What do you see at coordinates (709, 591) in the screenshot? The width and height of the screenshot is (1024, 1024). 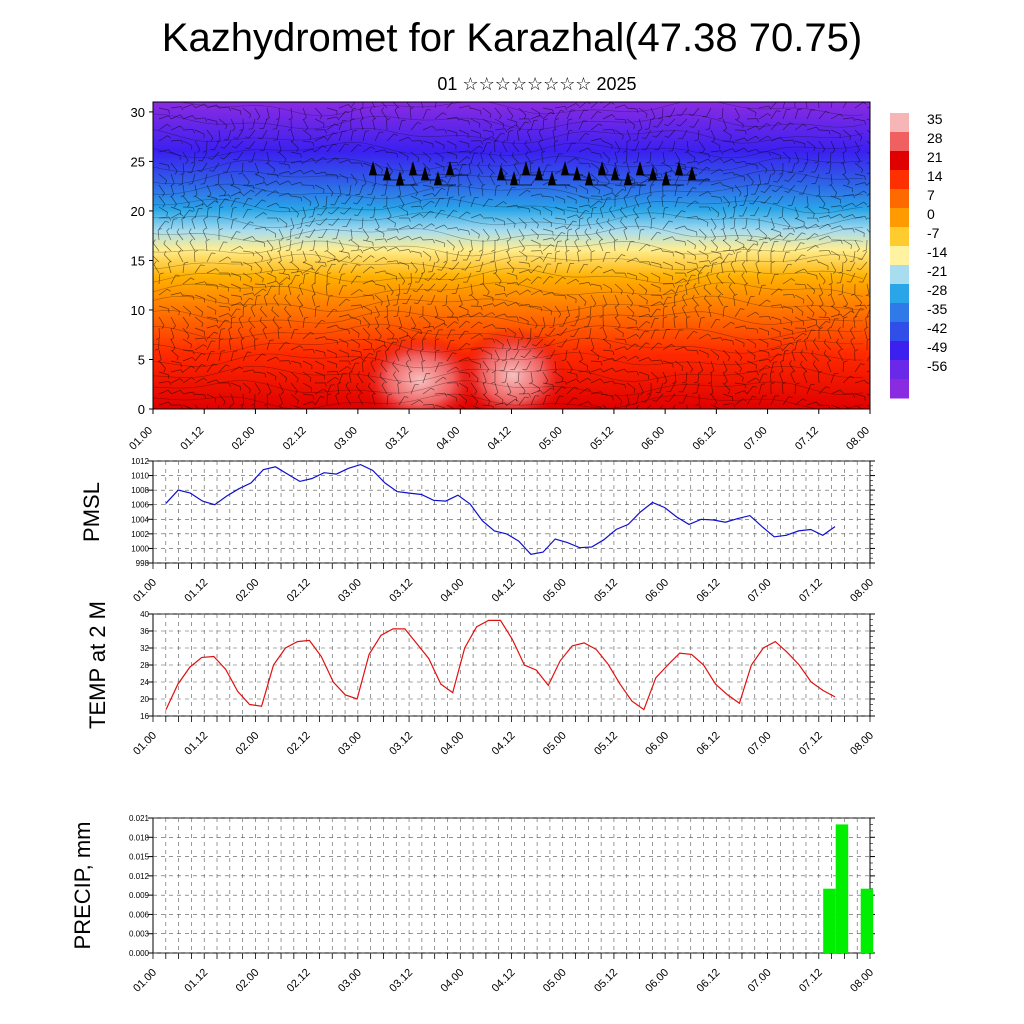 I see `pmsl-x-tick-label: 06.12` at bounding box center [709, 591].